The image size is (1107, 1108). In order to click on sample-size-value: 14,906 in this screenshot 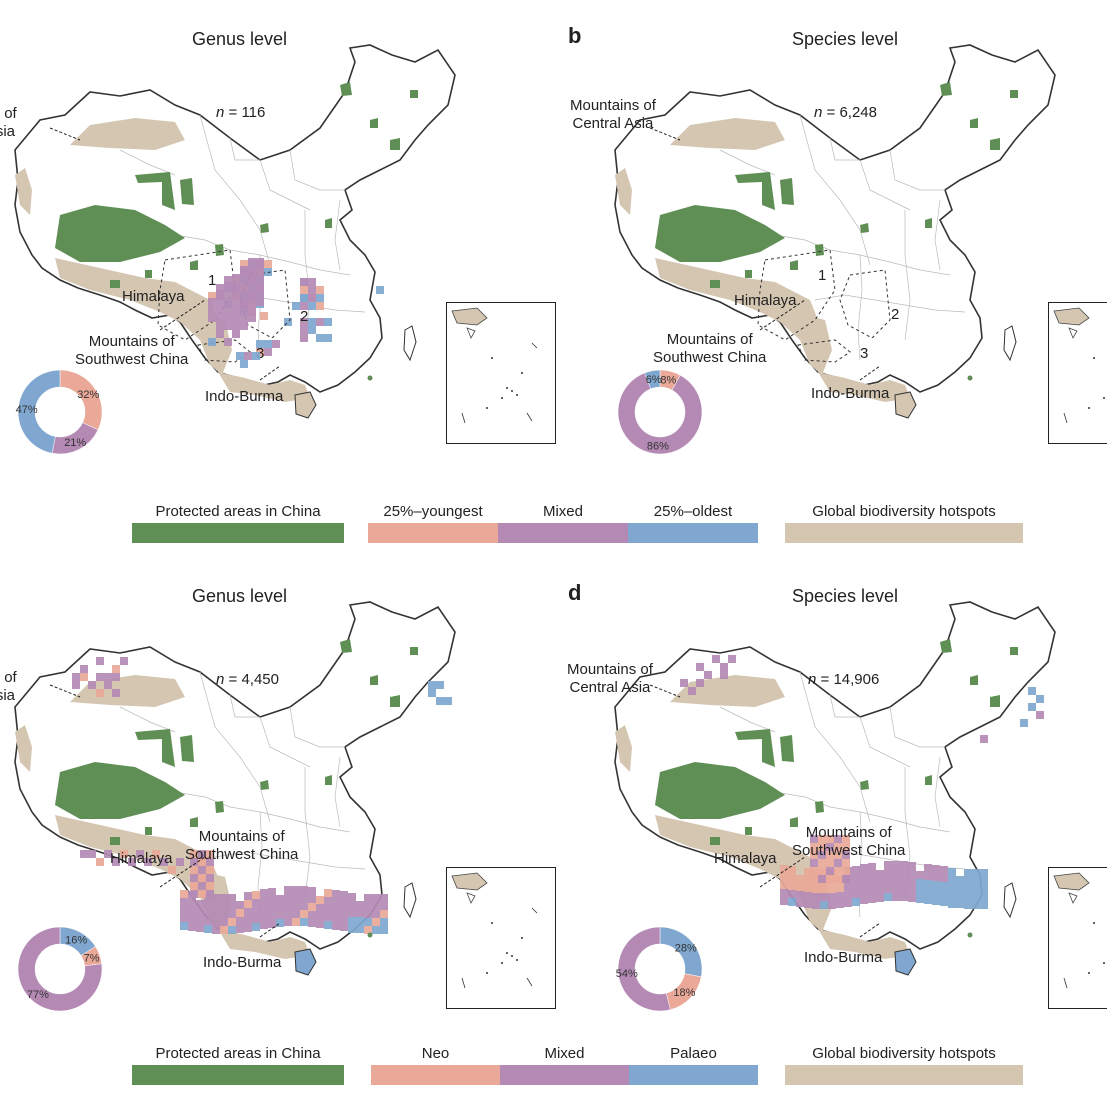, I will do `click(856, 679)`.